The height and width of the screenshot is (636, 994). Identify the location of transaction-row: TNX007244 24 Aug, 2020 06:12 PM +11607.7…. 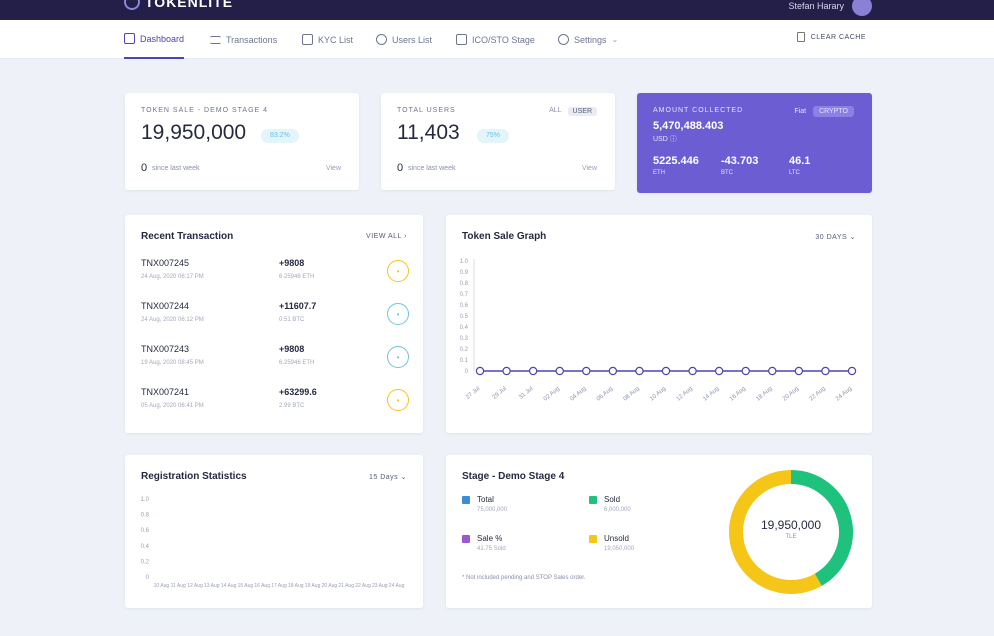
(275, 321).